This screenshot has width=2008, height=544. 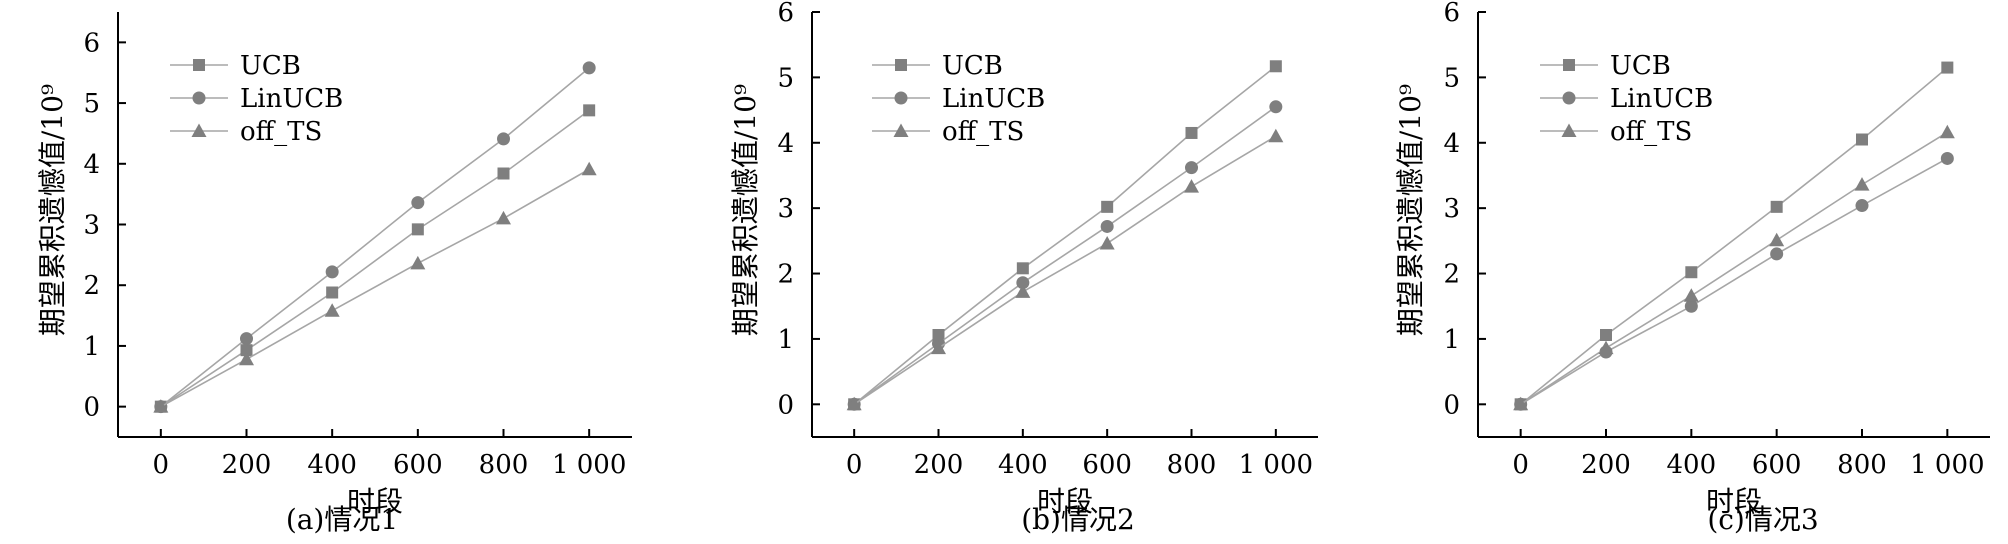 What do you see at coordinates (1451, 405) in the screenshot?
I see `y-tick-label: 0` at bounding box center [1451, 405].